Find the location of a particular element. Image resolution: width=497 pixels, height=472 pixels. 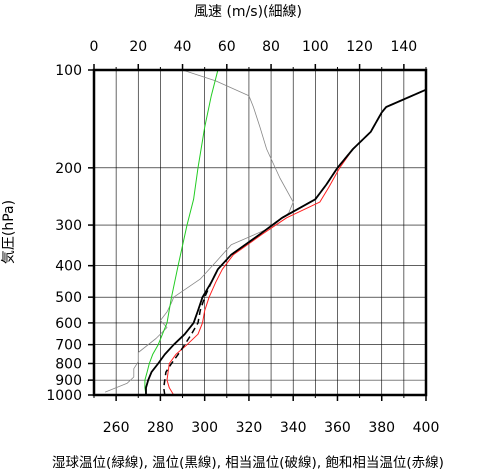

bottom-tick-label: 380 is located at coordinates (381, 428).